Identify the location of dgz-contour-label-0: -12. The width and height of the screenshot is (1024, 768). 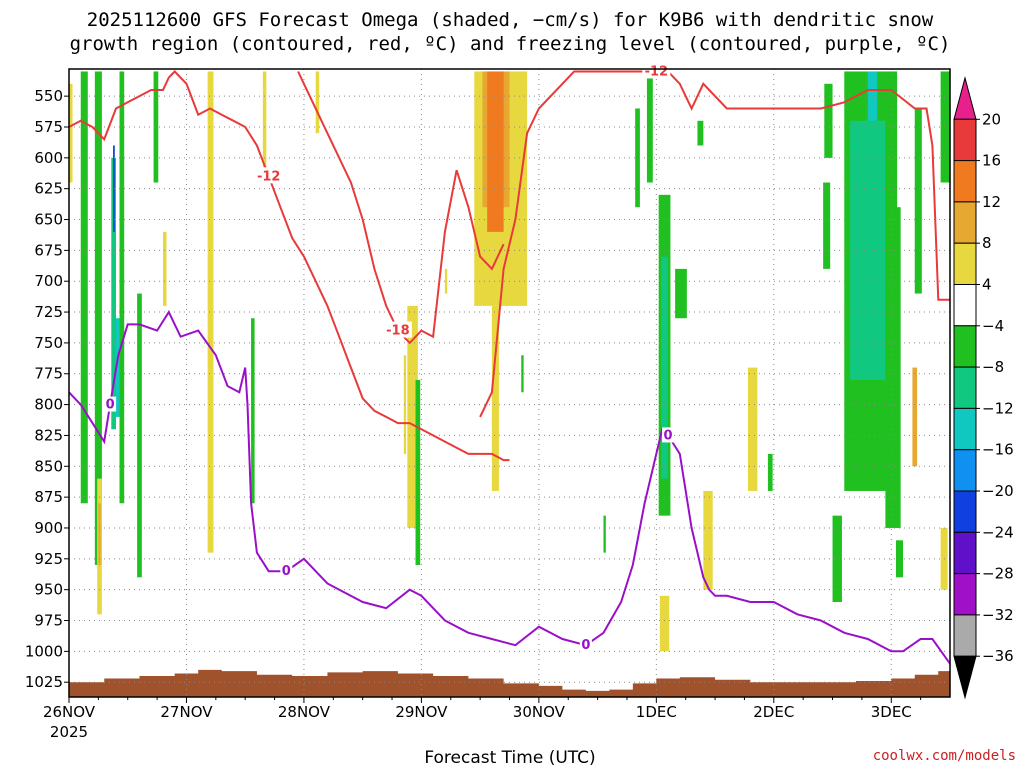
(269, 176).